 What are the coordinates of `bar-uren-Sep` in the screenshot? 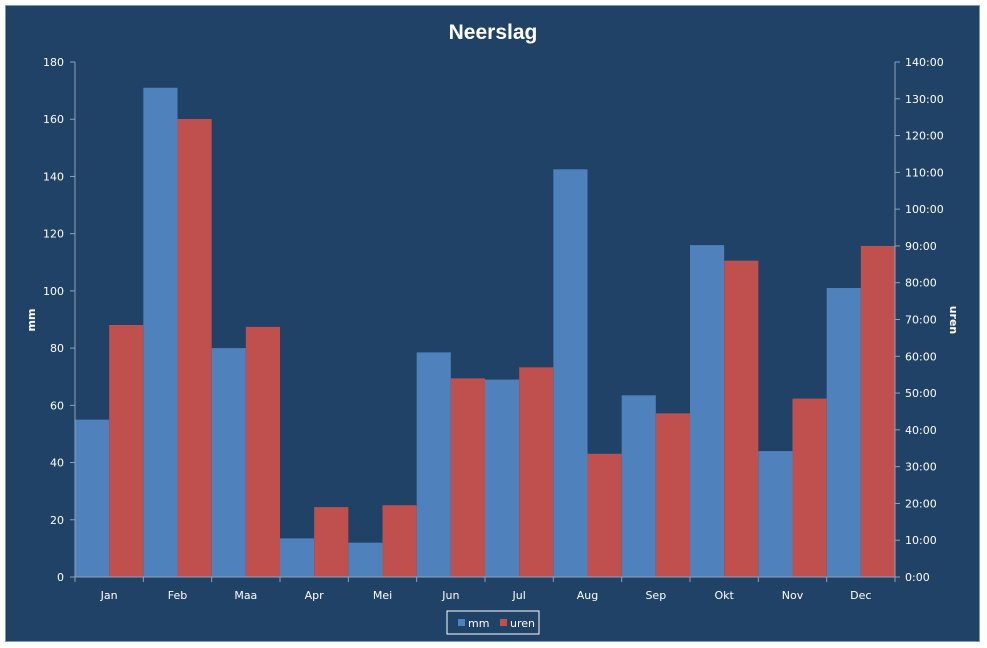 It's located at (672, 495).